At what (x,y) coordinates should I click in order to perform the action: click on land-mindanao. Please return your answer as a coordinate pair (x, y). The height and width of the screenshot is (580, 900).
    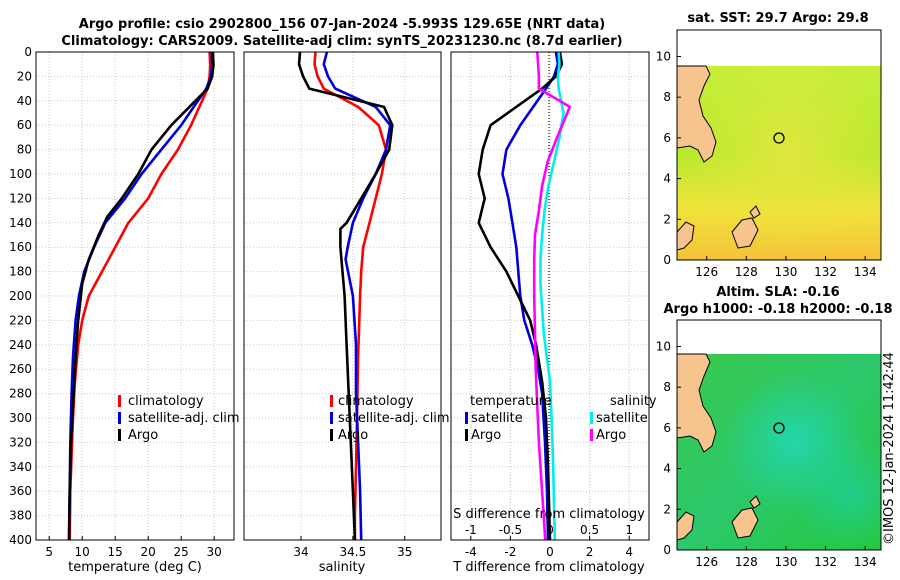
    Looking at the image, I should click on (697, 114).